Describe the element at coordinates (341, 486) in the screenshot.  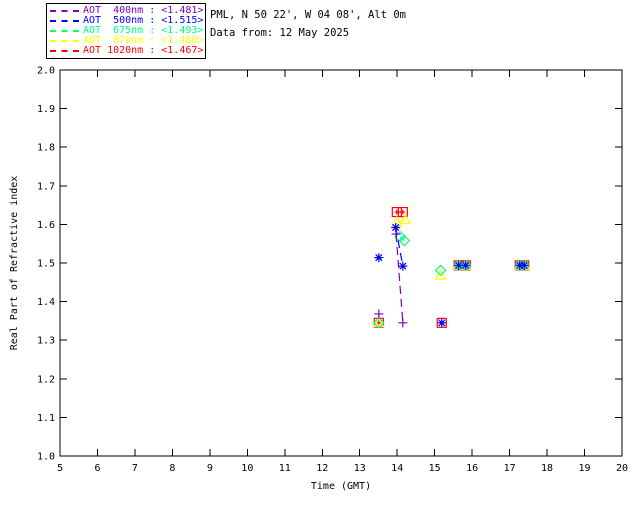
I see `svg-text: Time (GMT)` at that location.